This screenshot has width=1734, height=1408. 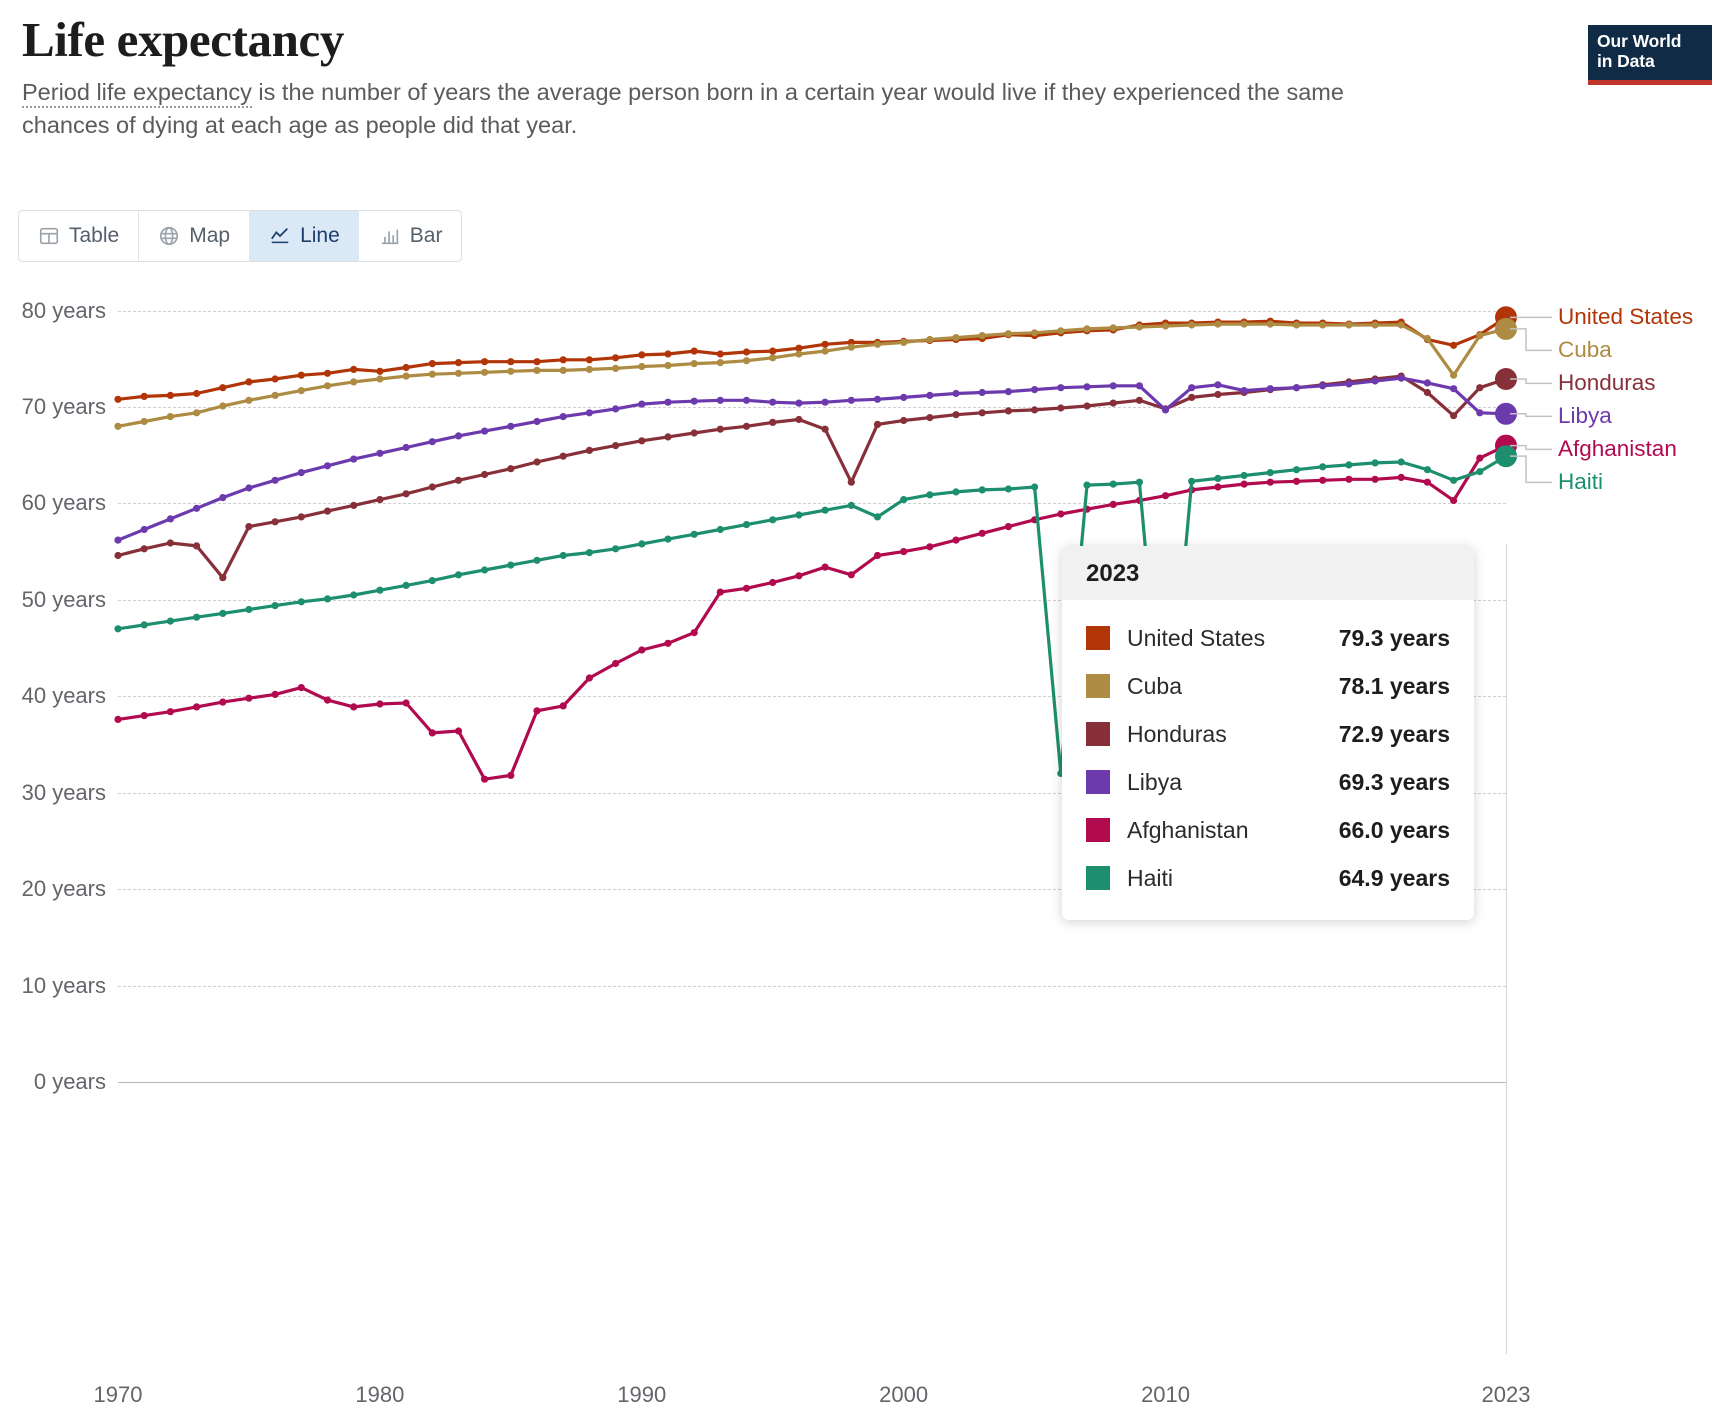 What do you see at coordinates (1650, 52) in the screenshot?
I see `logo-text-box: Our World in Data` at bounding box center [1650, 52].